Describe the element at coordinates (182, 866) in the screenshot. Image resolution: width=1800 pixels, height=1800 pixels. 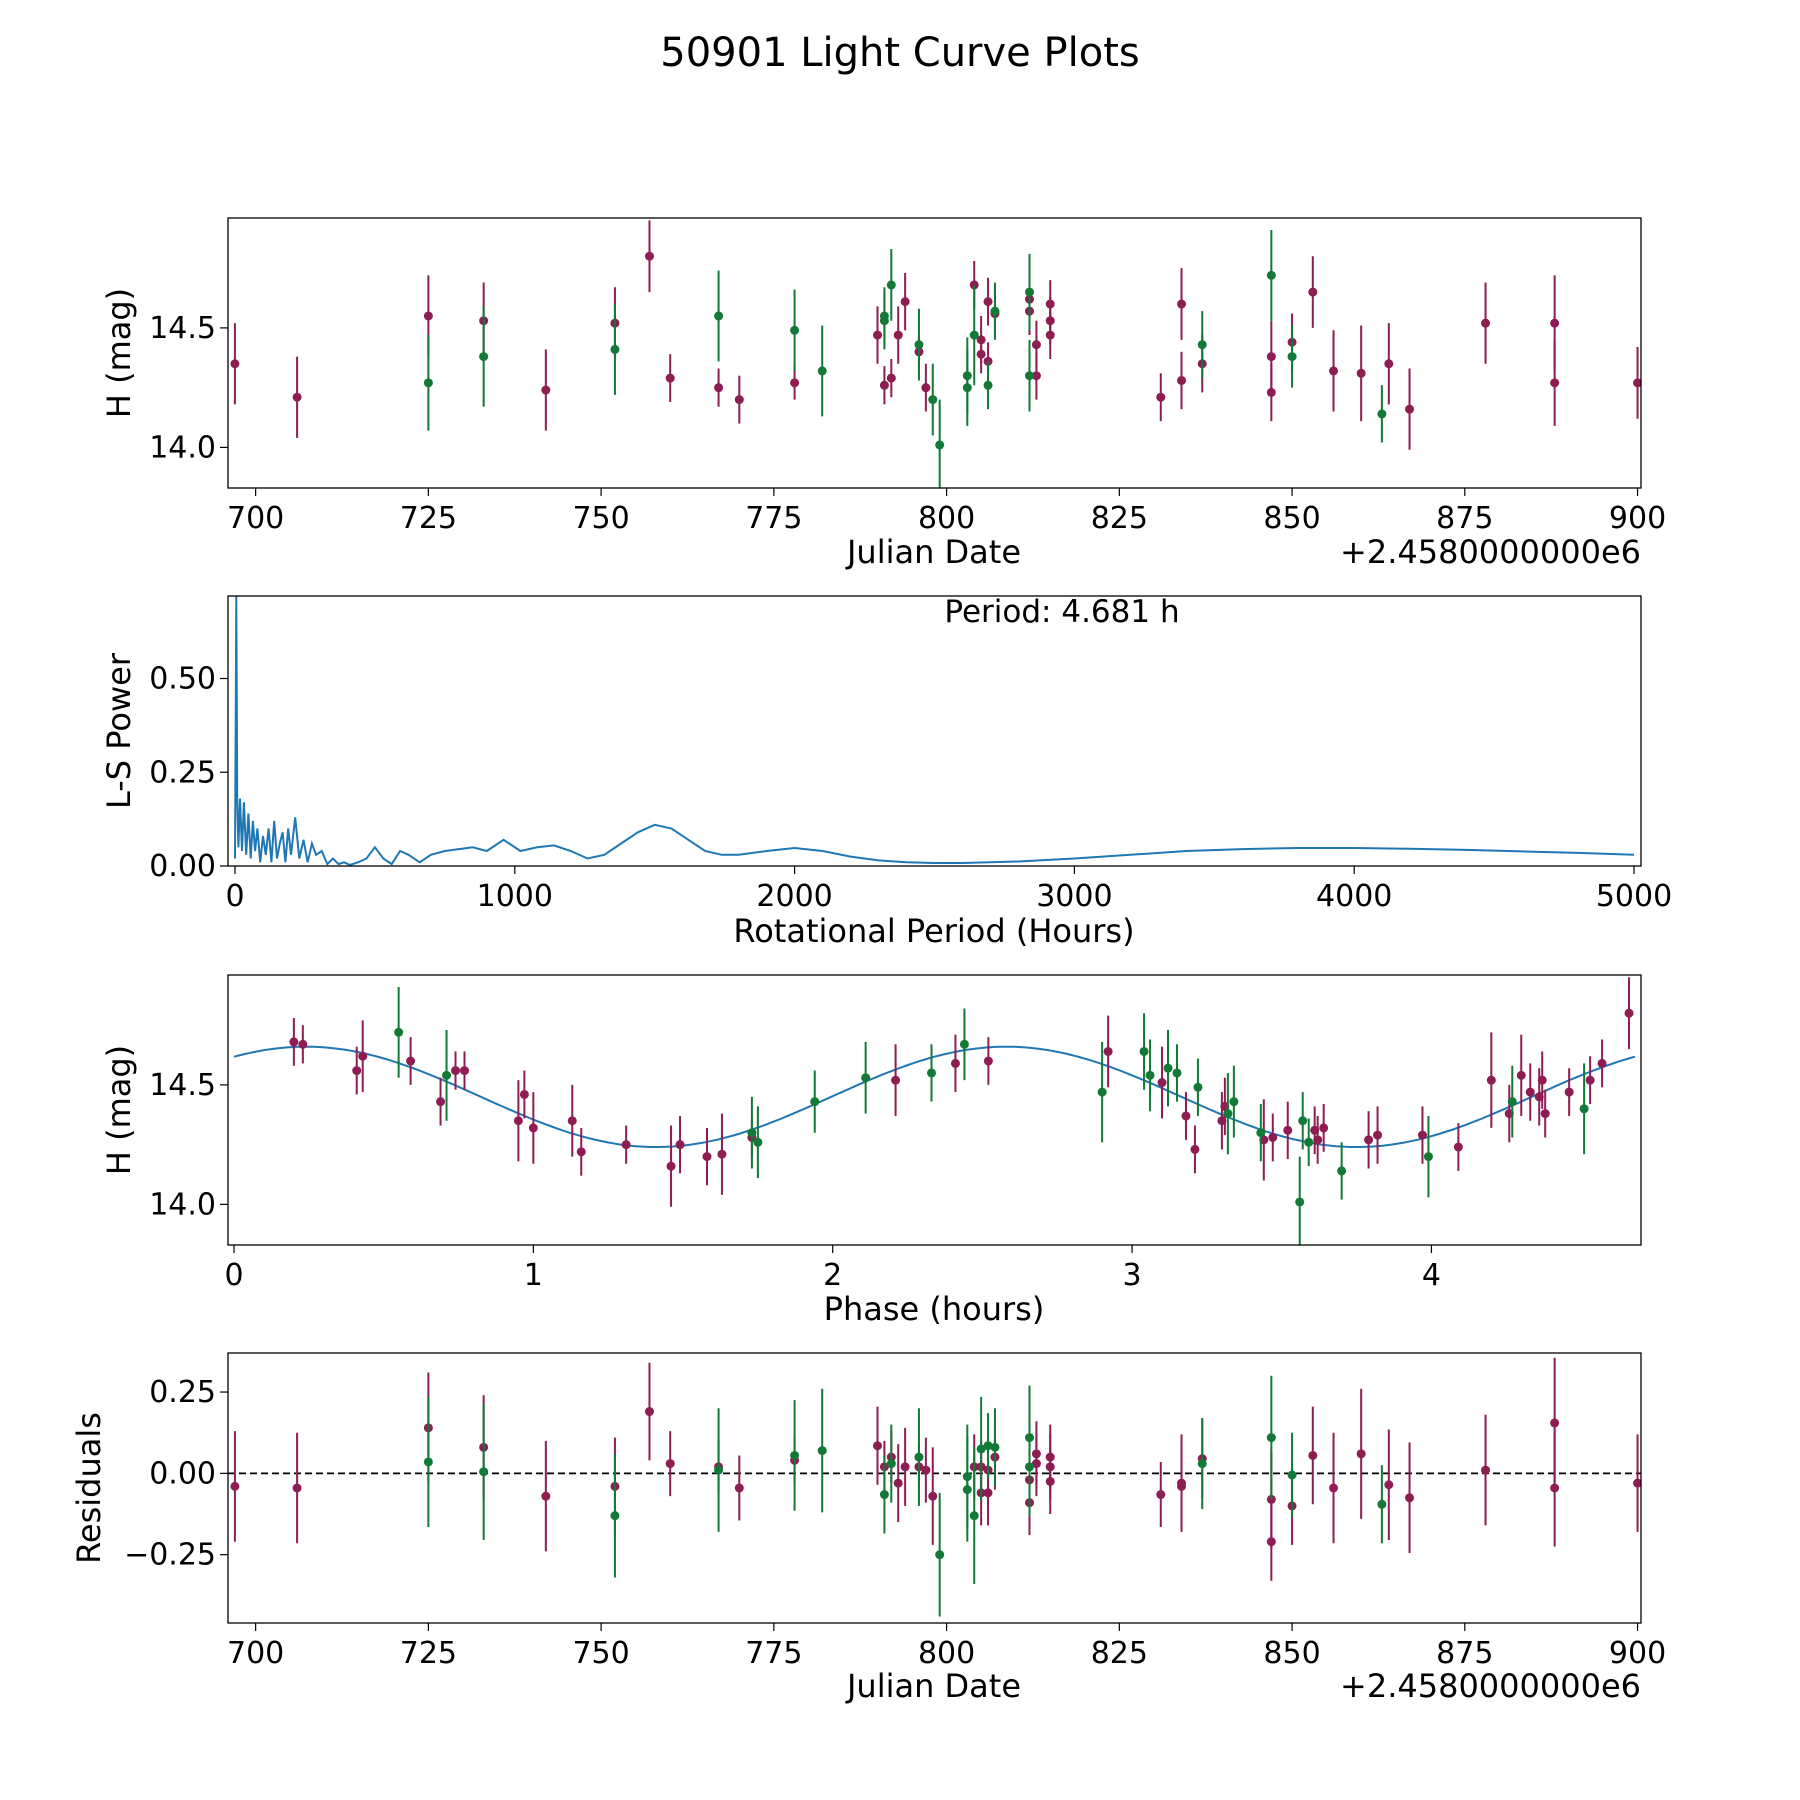
I see `periodogram-ytick-label: 0.00` at that location.